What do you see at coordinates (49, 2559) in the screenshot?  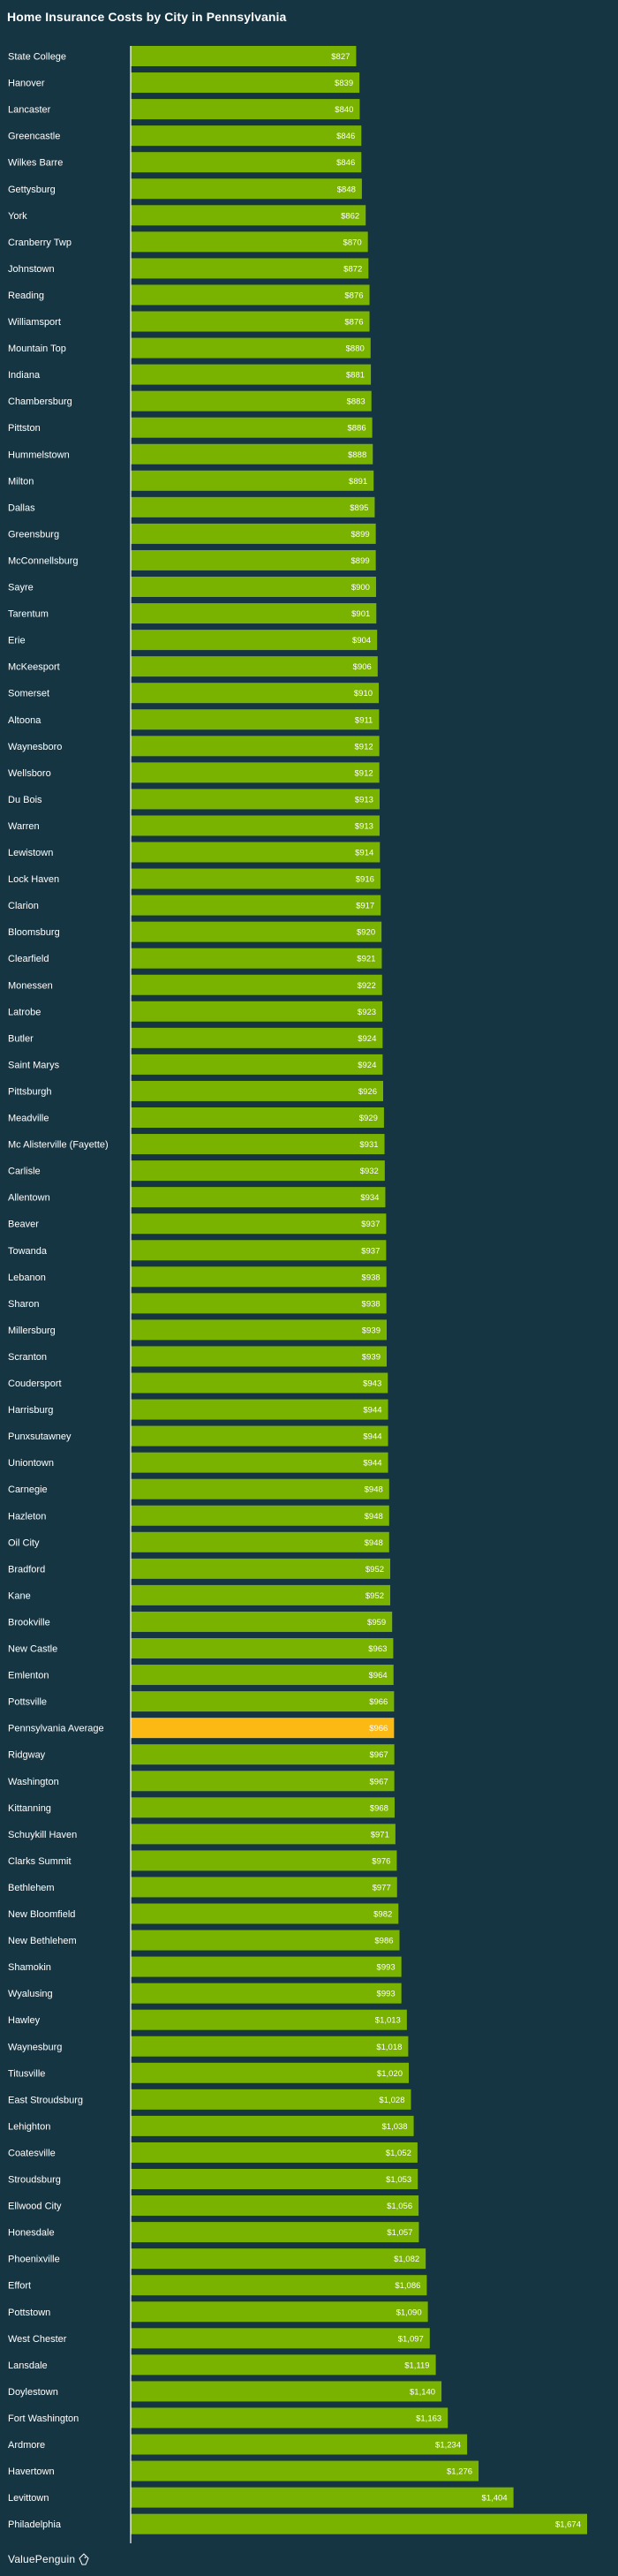 I see `brand-footer: ValuePenguin` at bounding box center [49, 2559].